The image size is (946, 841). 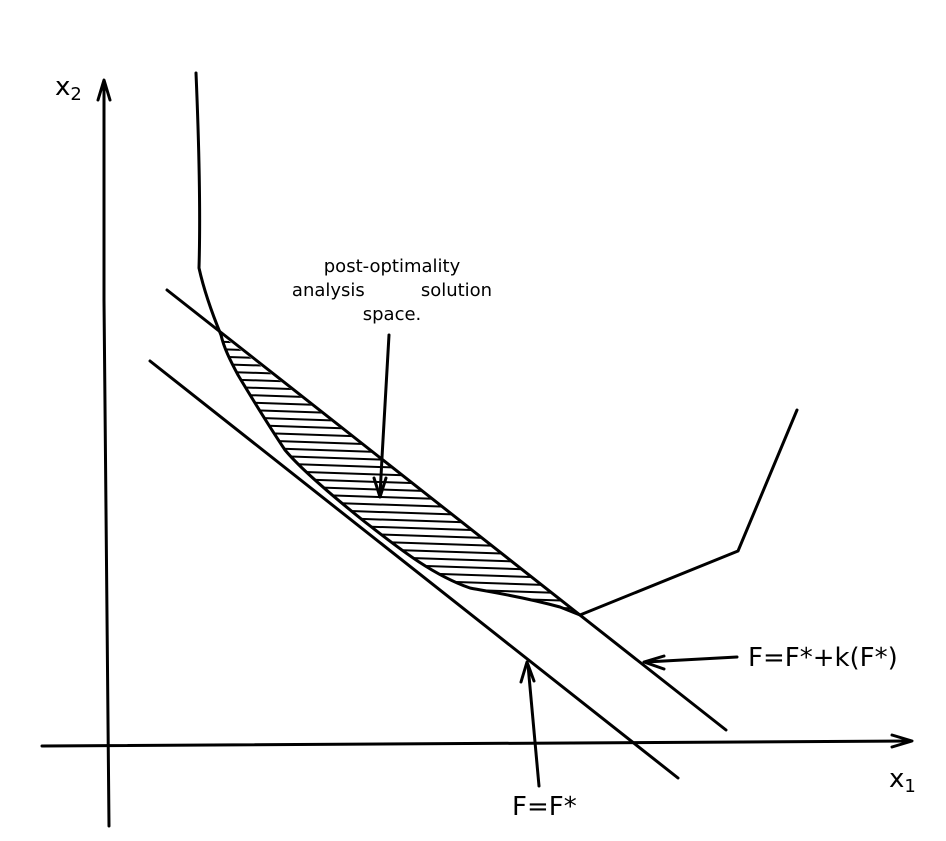 I want to click on optimal-line-pointer-arrow, so click(x=533, y=725).